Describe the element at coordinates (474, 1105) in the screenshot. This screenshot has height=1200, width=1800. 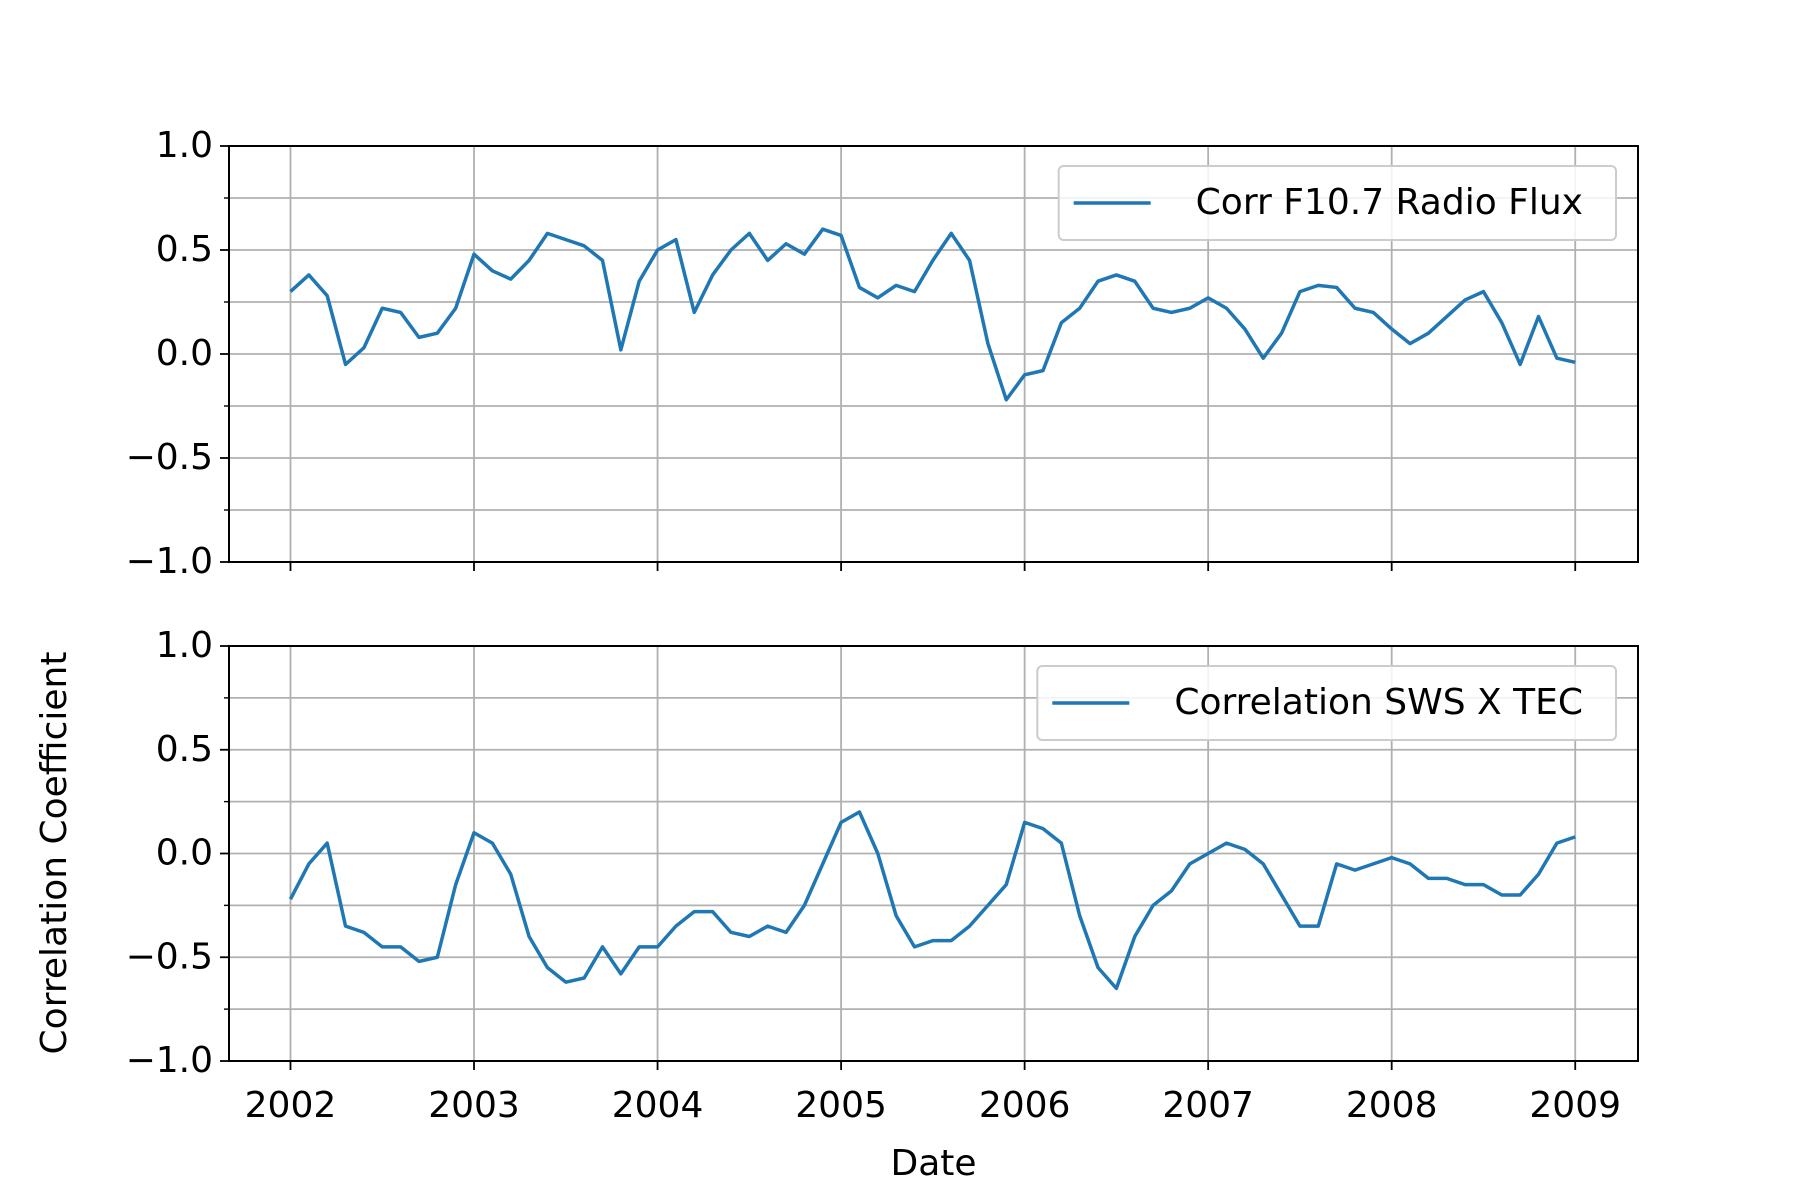
I see `x-tick-label: 2003` at that location.